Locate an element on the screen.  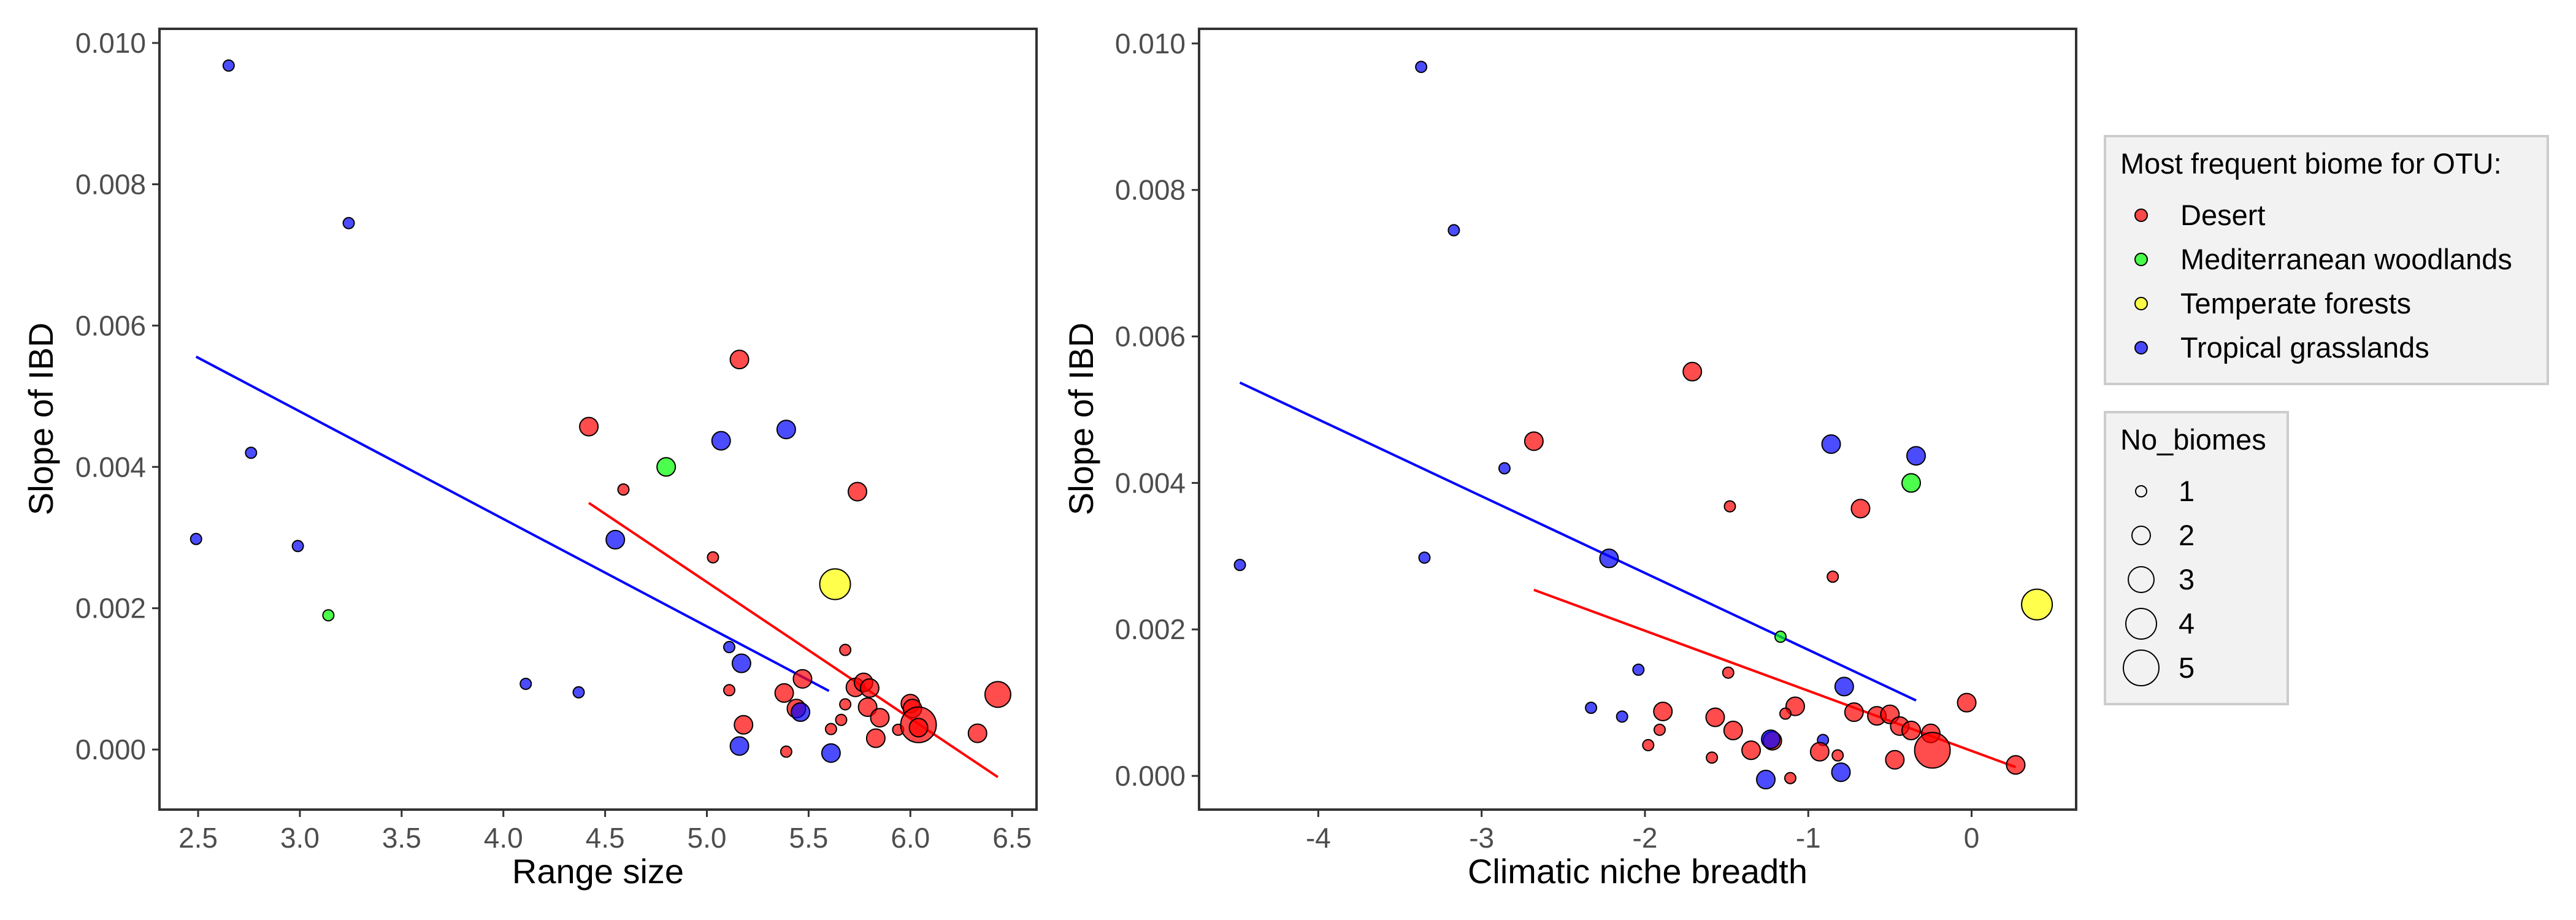
point-temperate-forests is located at coordinates (2037, 604).